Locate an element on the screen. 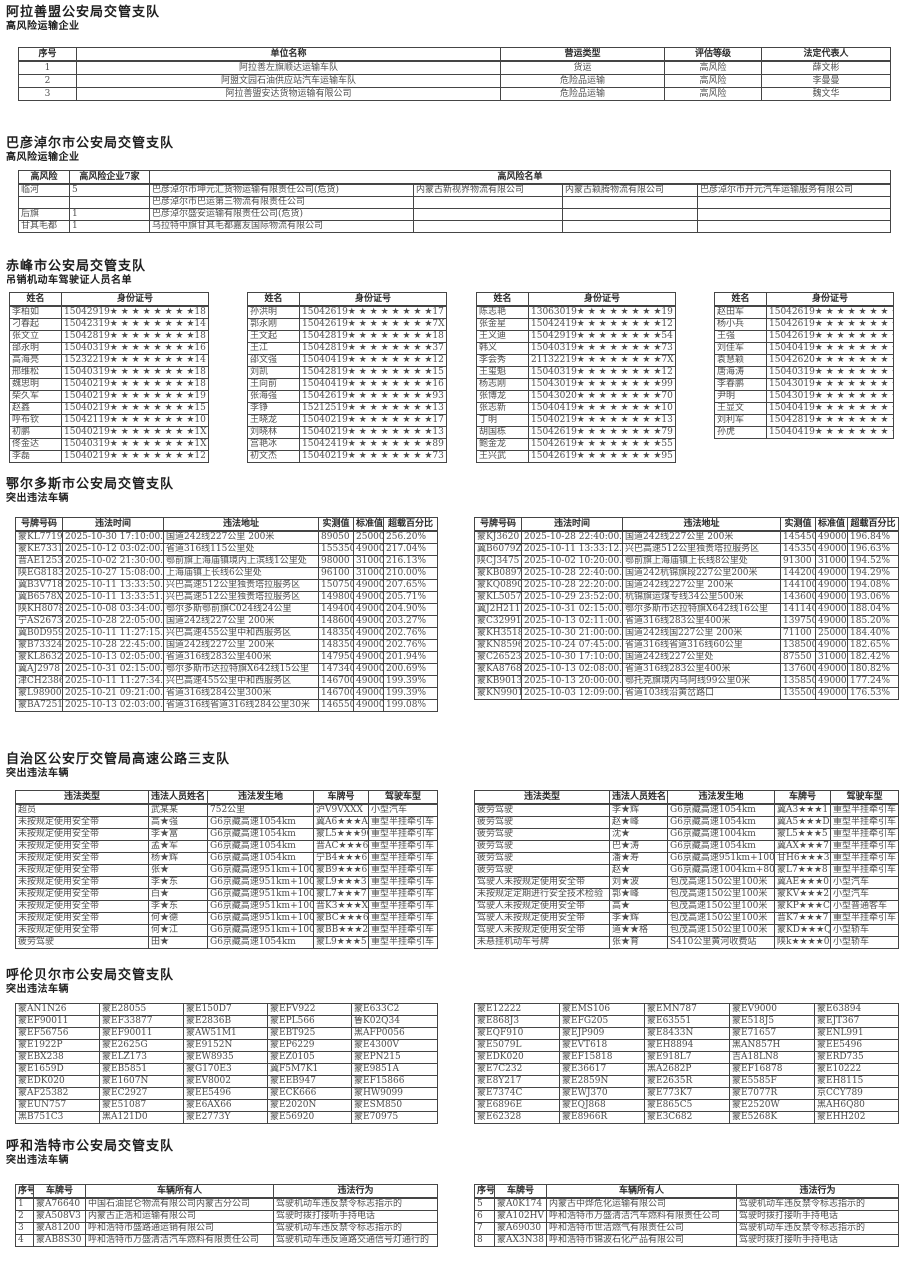 This screenshot has height=1264, width=906. table-cell: 141140 is located at coordinates (798, 609).